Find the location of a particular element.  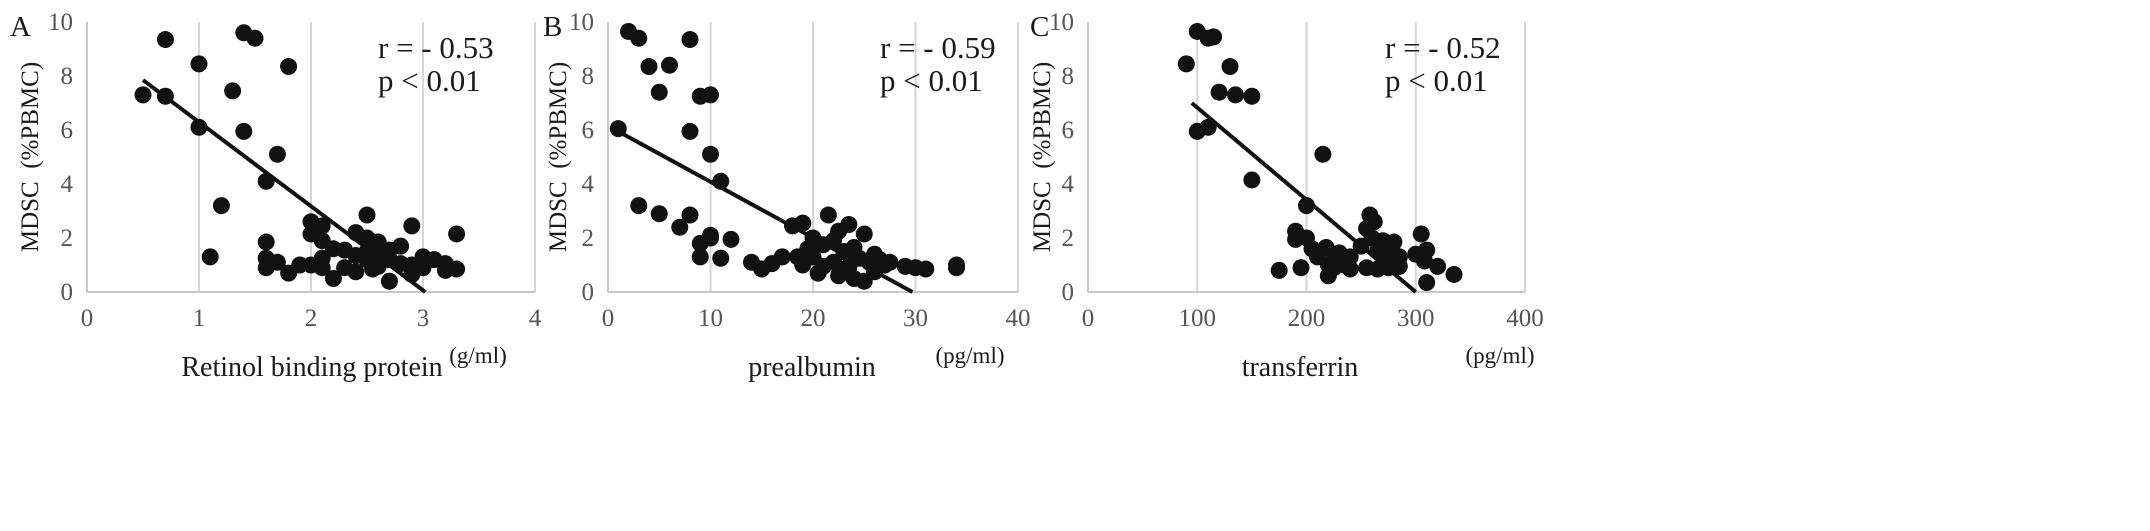

x-axis-label: transferrin is located at coordinates (1300, 367).